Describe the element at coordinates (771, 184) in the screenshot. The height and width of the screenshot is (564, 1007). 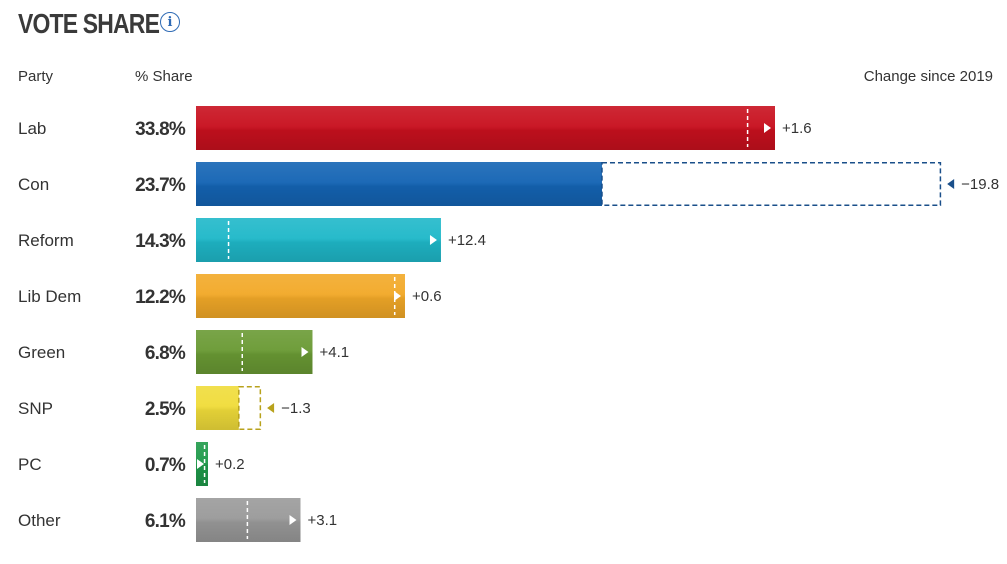
I see `prev-outline-con` at that location.